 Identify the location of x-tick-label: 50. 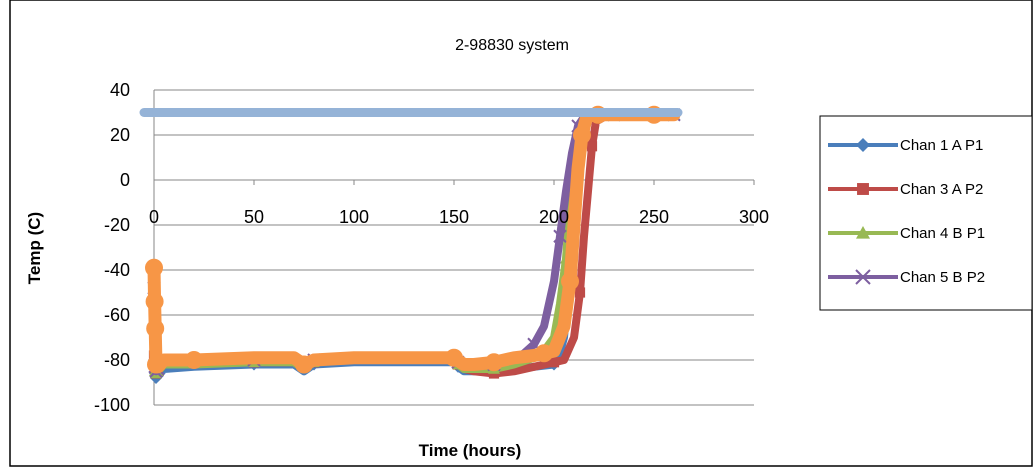
(254, 217).